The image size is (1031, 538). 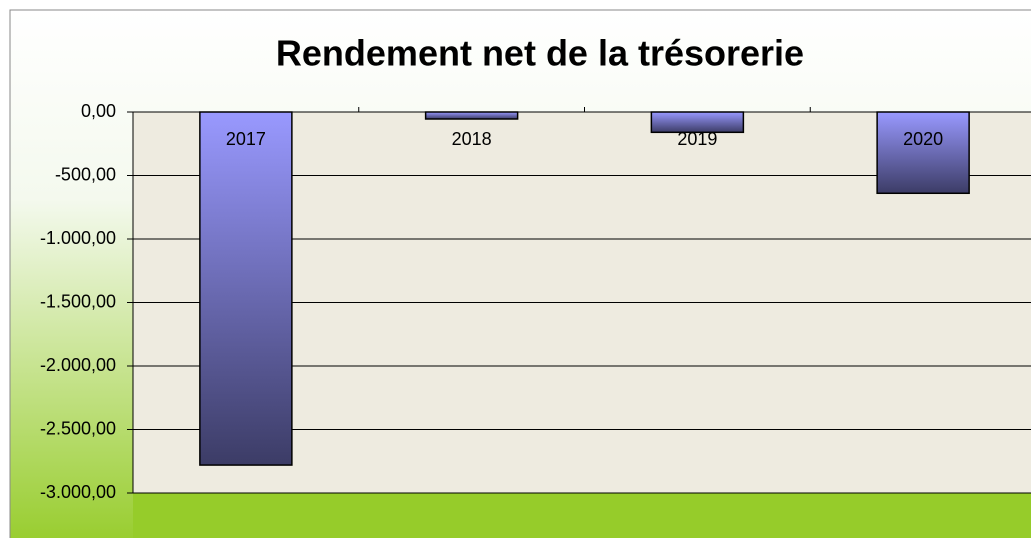 What do you see at coordinates (582, 515) in the screenshot?
I see `floor` at bounding box center [582, 515].